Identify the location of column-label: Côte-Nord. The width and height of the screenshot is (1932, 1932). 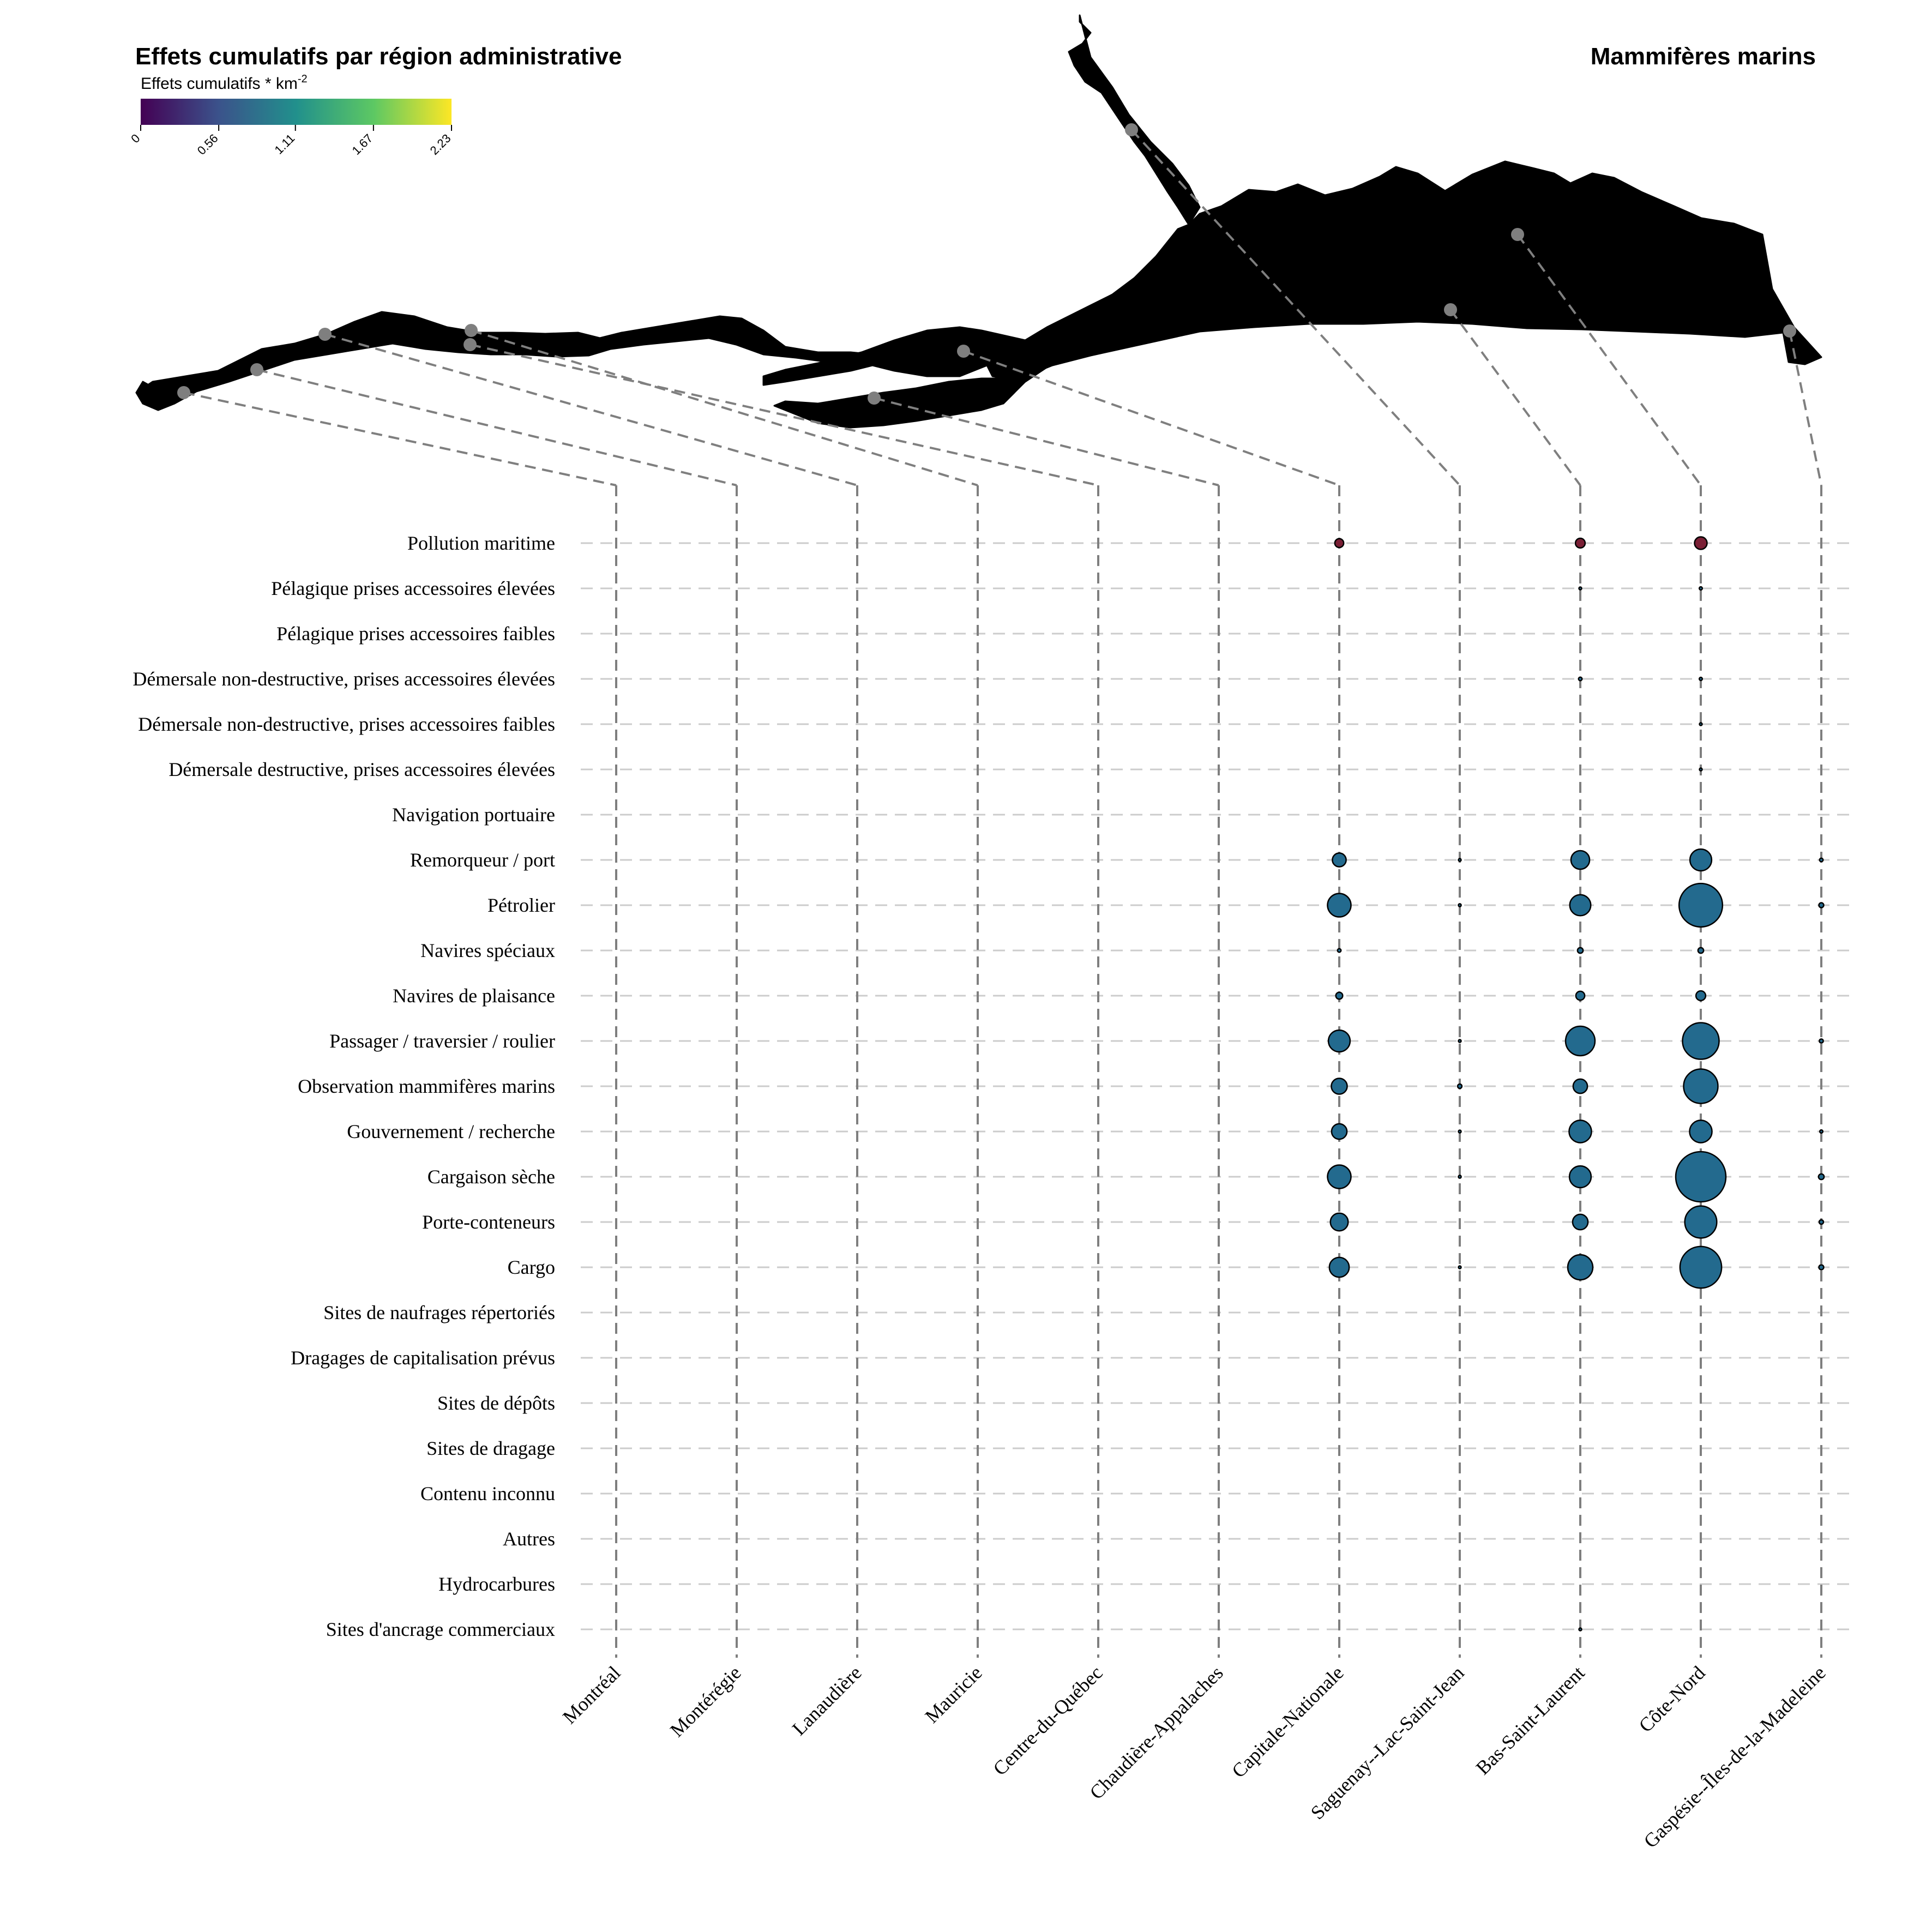
(1672, 1699).